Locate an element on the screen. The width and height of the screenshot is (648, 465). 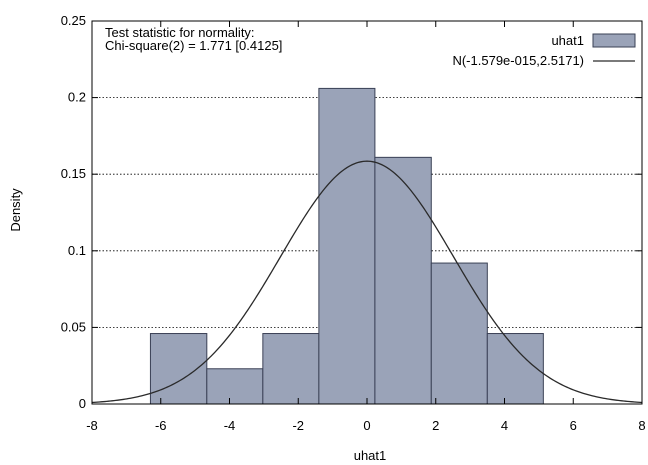
legend-label-uhat1: uhat1 is located at coordinates (567, 40).